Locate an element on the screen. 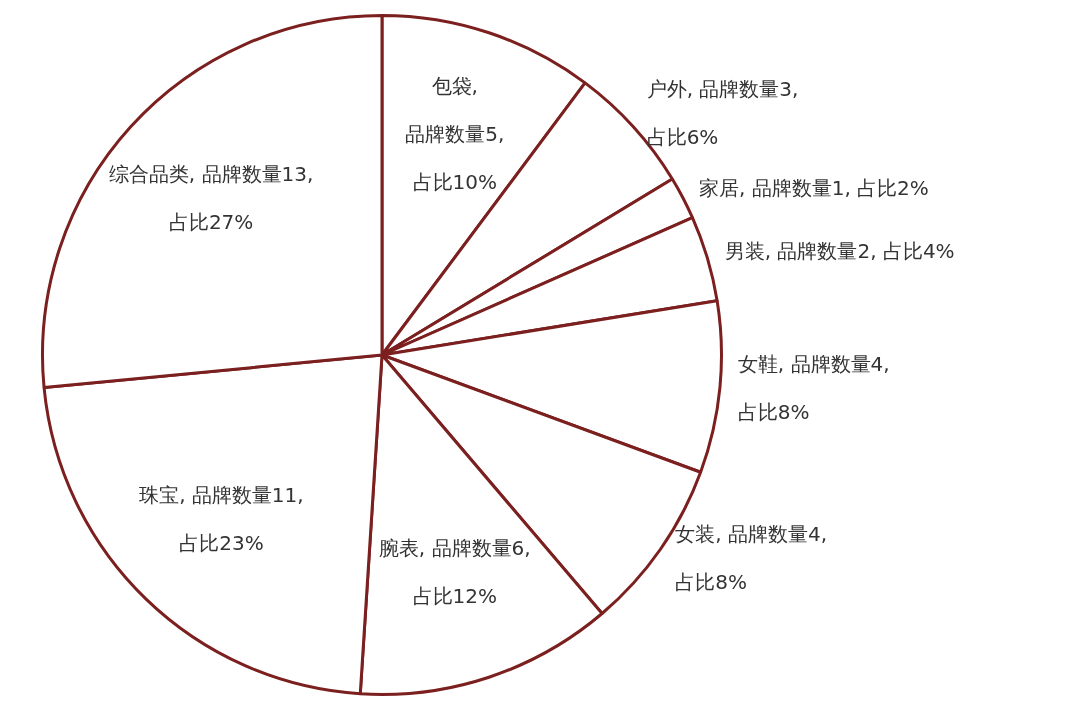 This screenshot has height=710, width=1070. text: 品牌数量5, 占比10% is located at coordinates (455, 158).